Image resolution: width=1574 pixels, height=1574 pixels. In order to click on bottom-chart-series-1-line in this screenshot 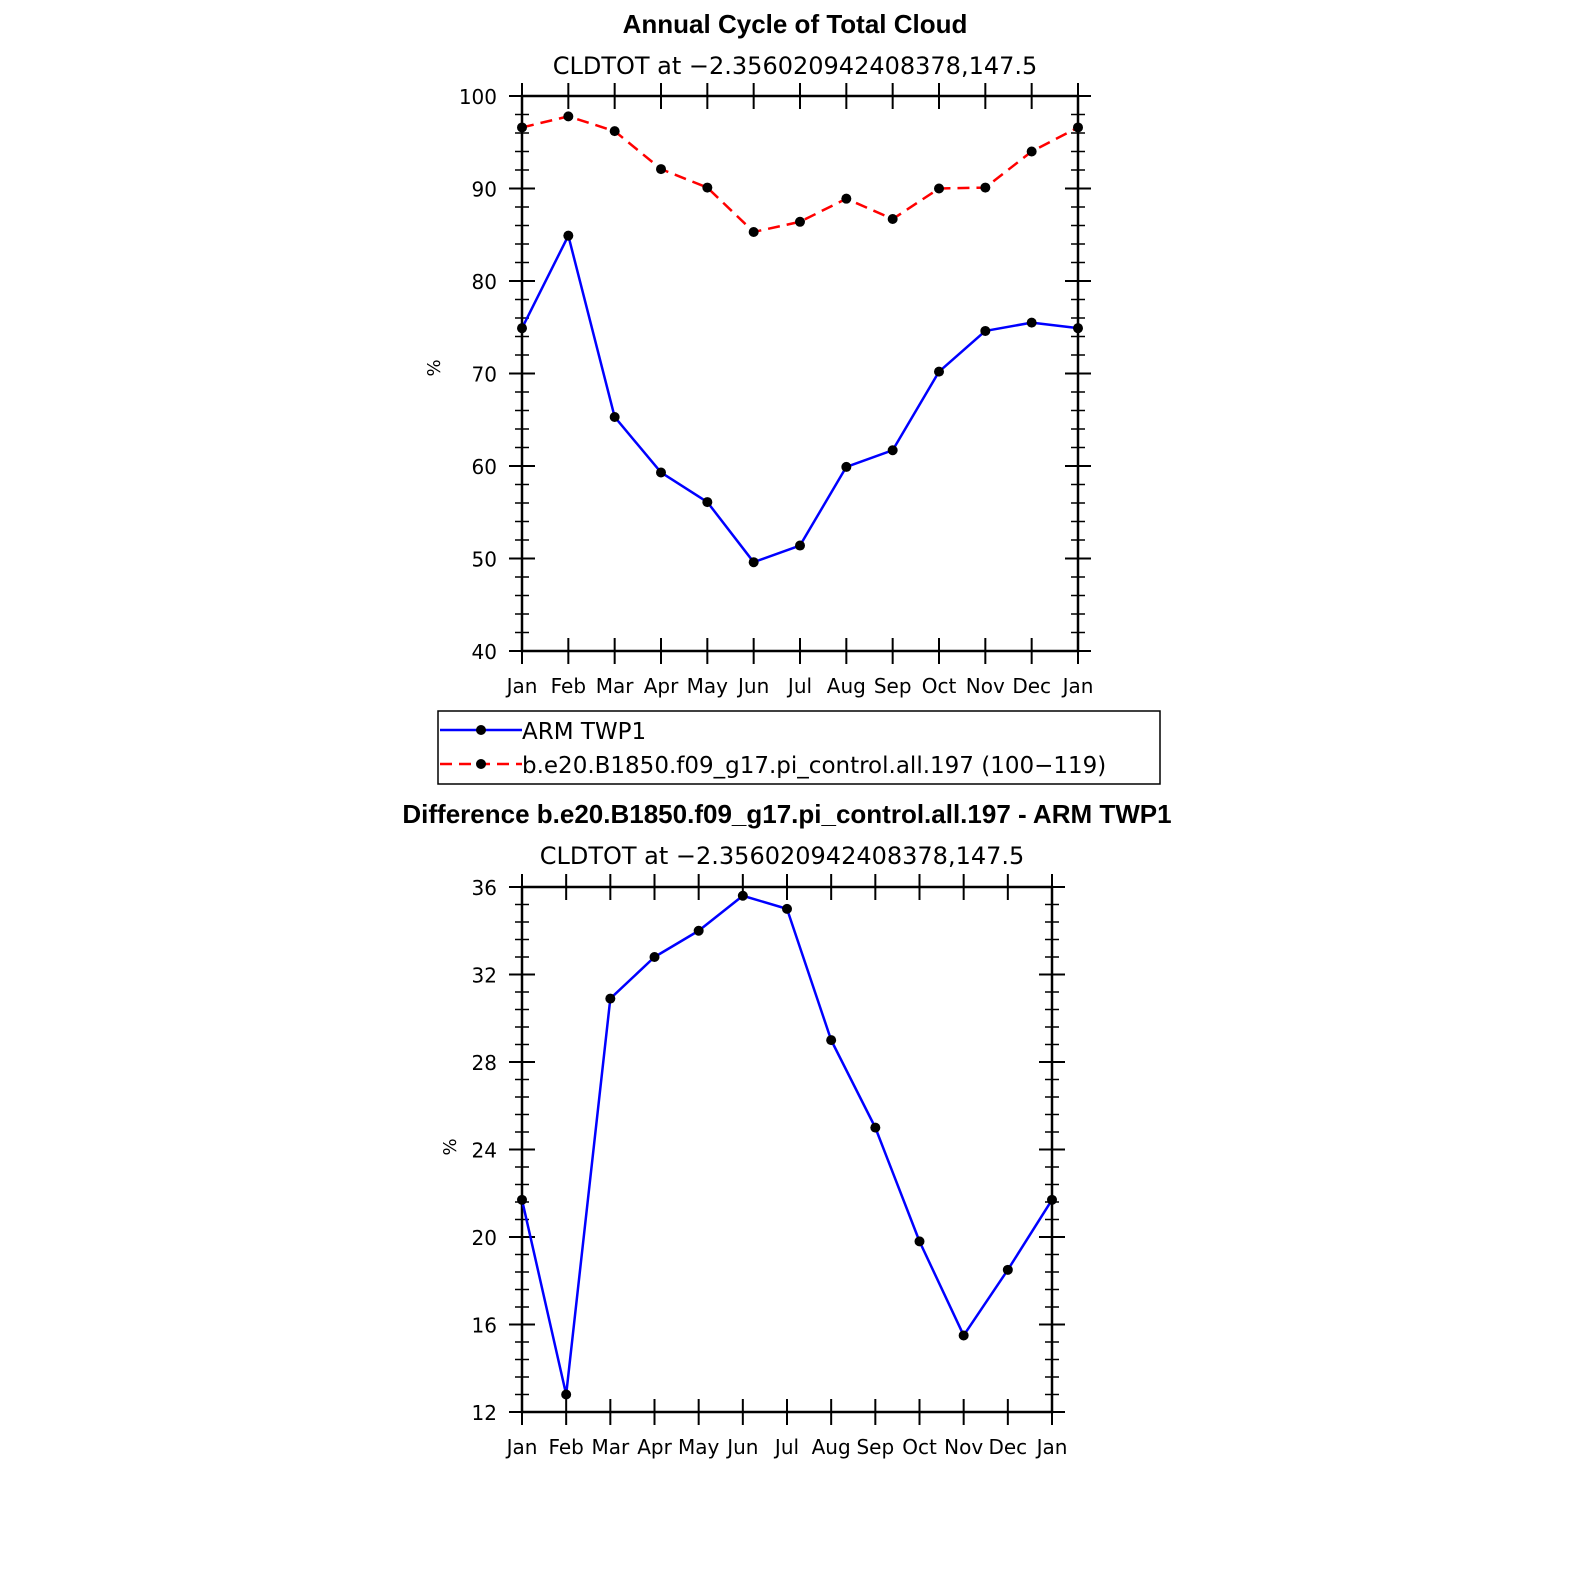, I will do `click(787, 1145)`.